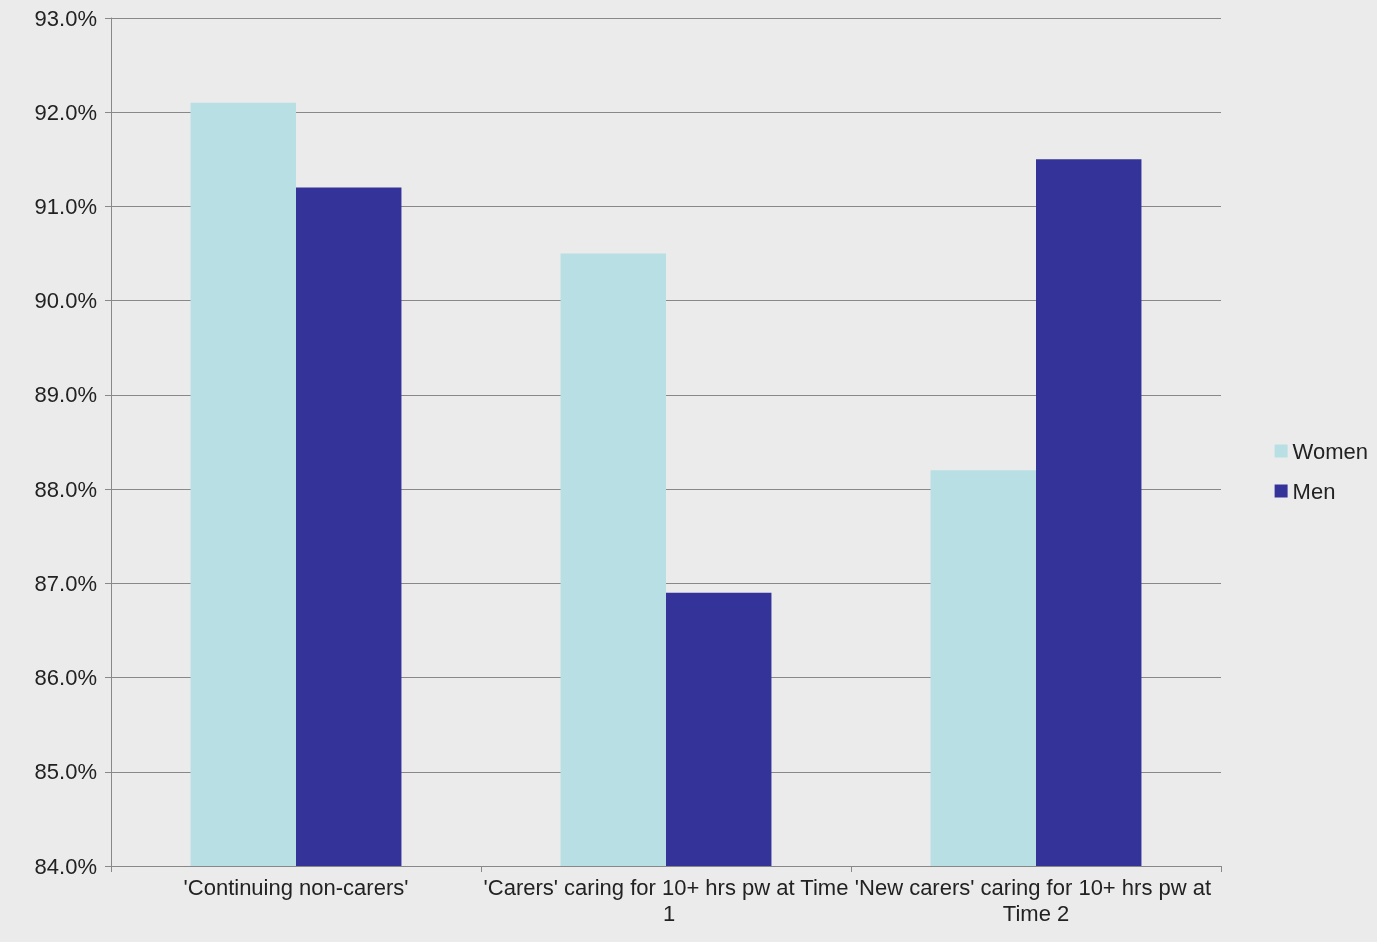 The height and width of the screenshot is (942, 1377). I want to click on y-tick-label: 86.0%, so click(65, 678).